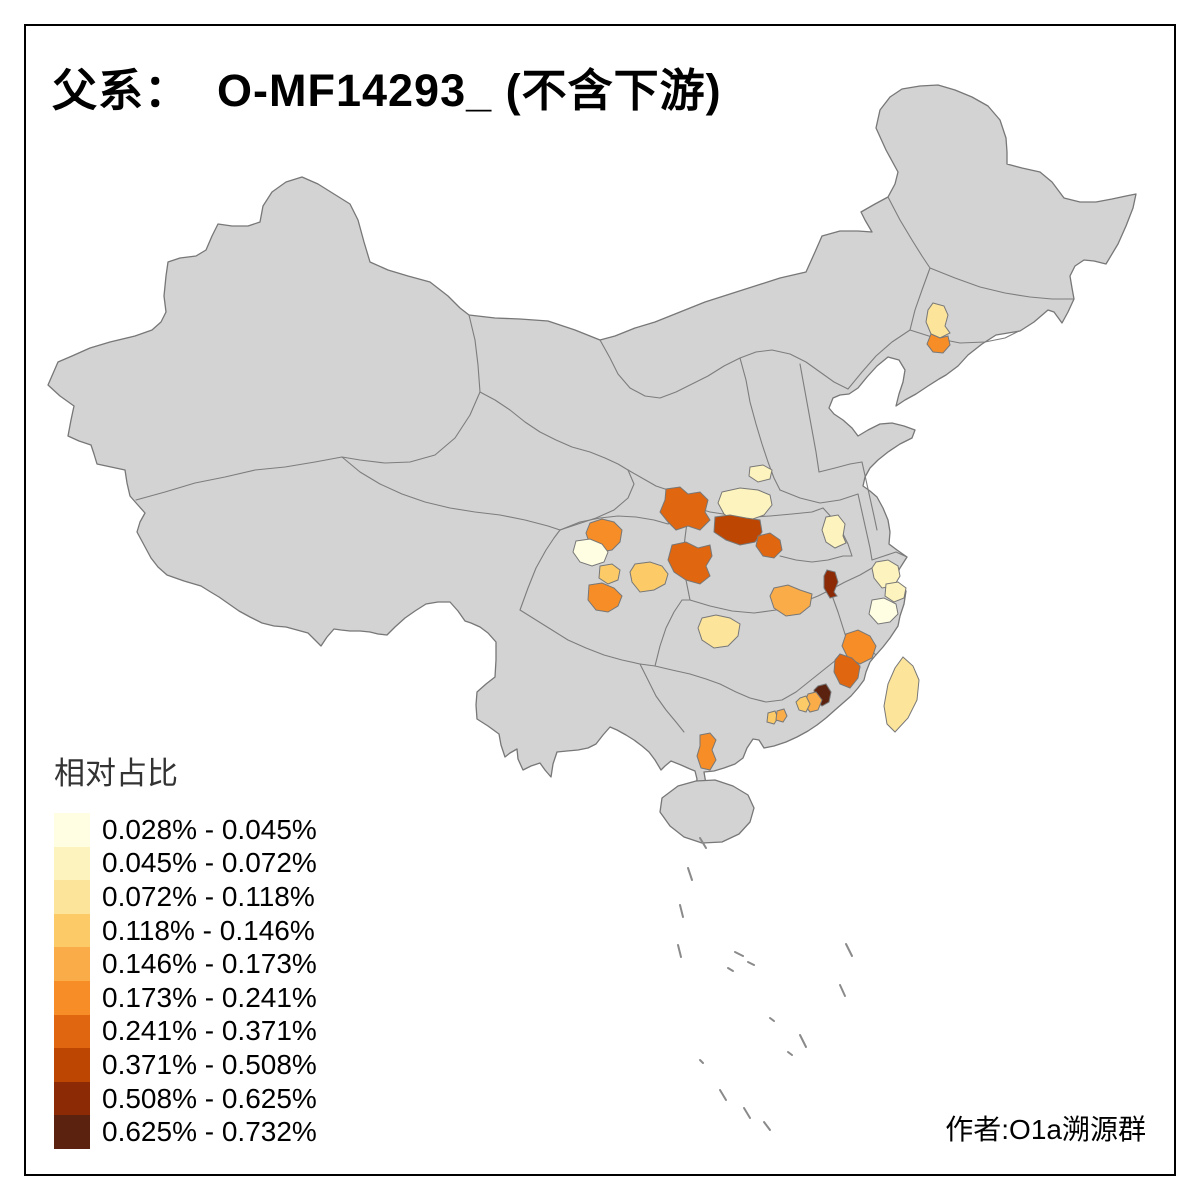 This screenshot has width=1200, height=1200. I want to click on map-region-r03, so click(685, 508).